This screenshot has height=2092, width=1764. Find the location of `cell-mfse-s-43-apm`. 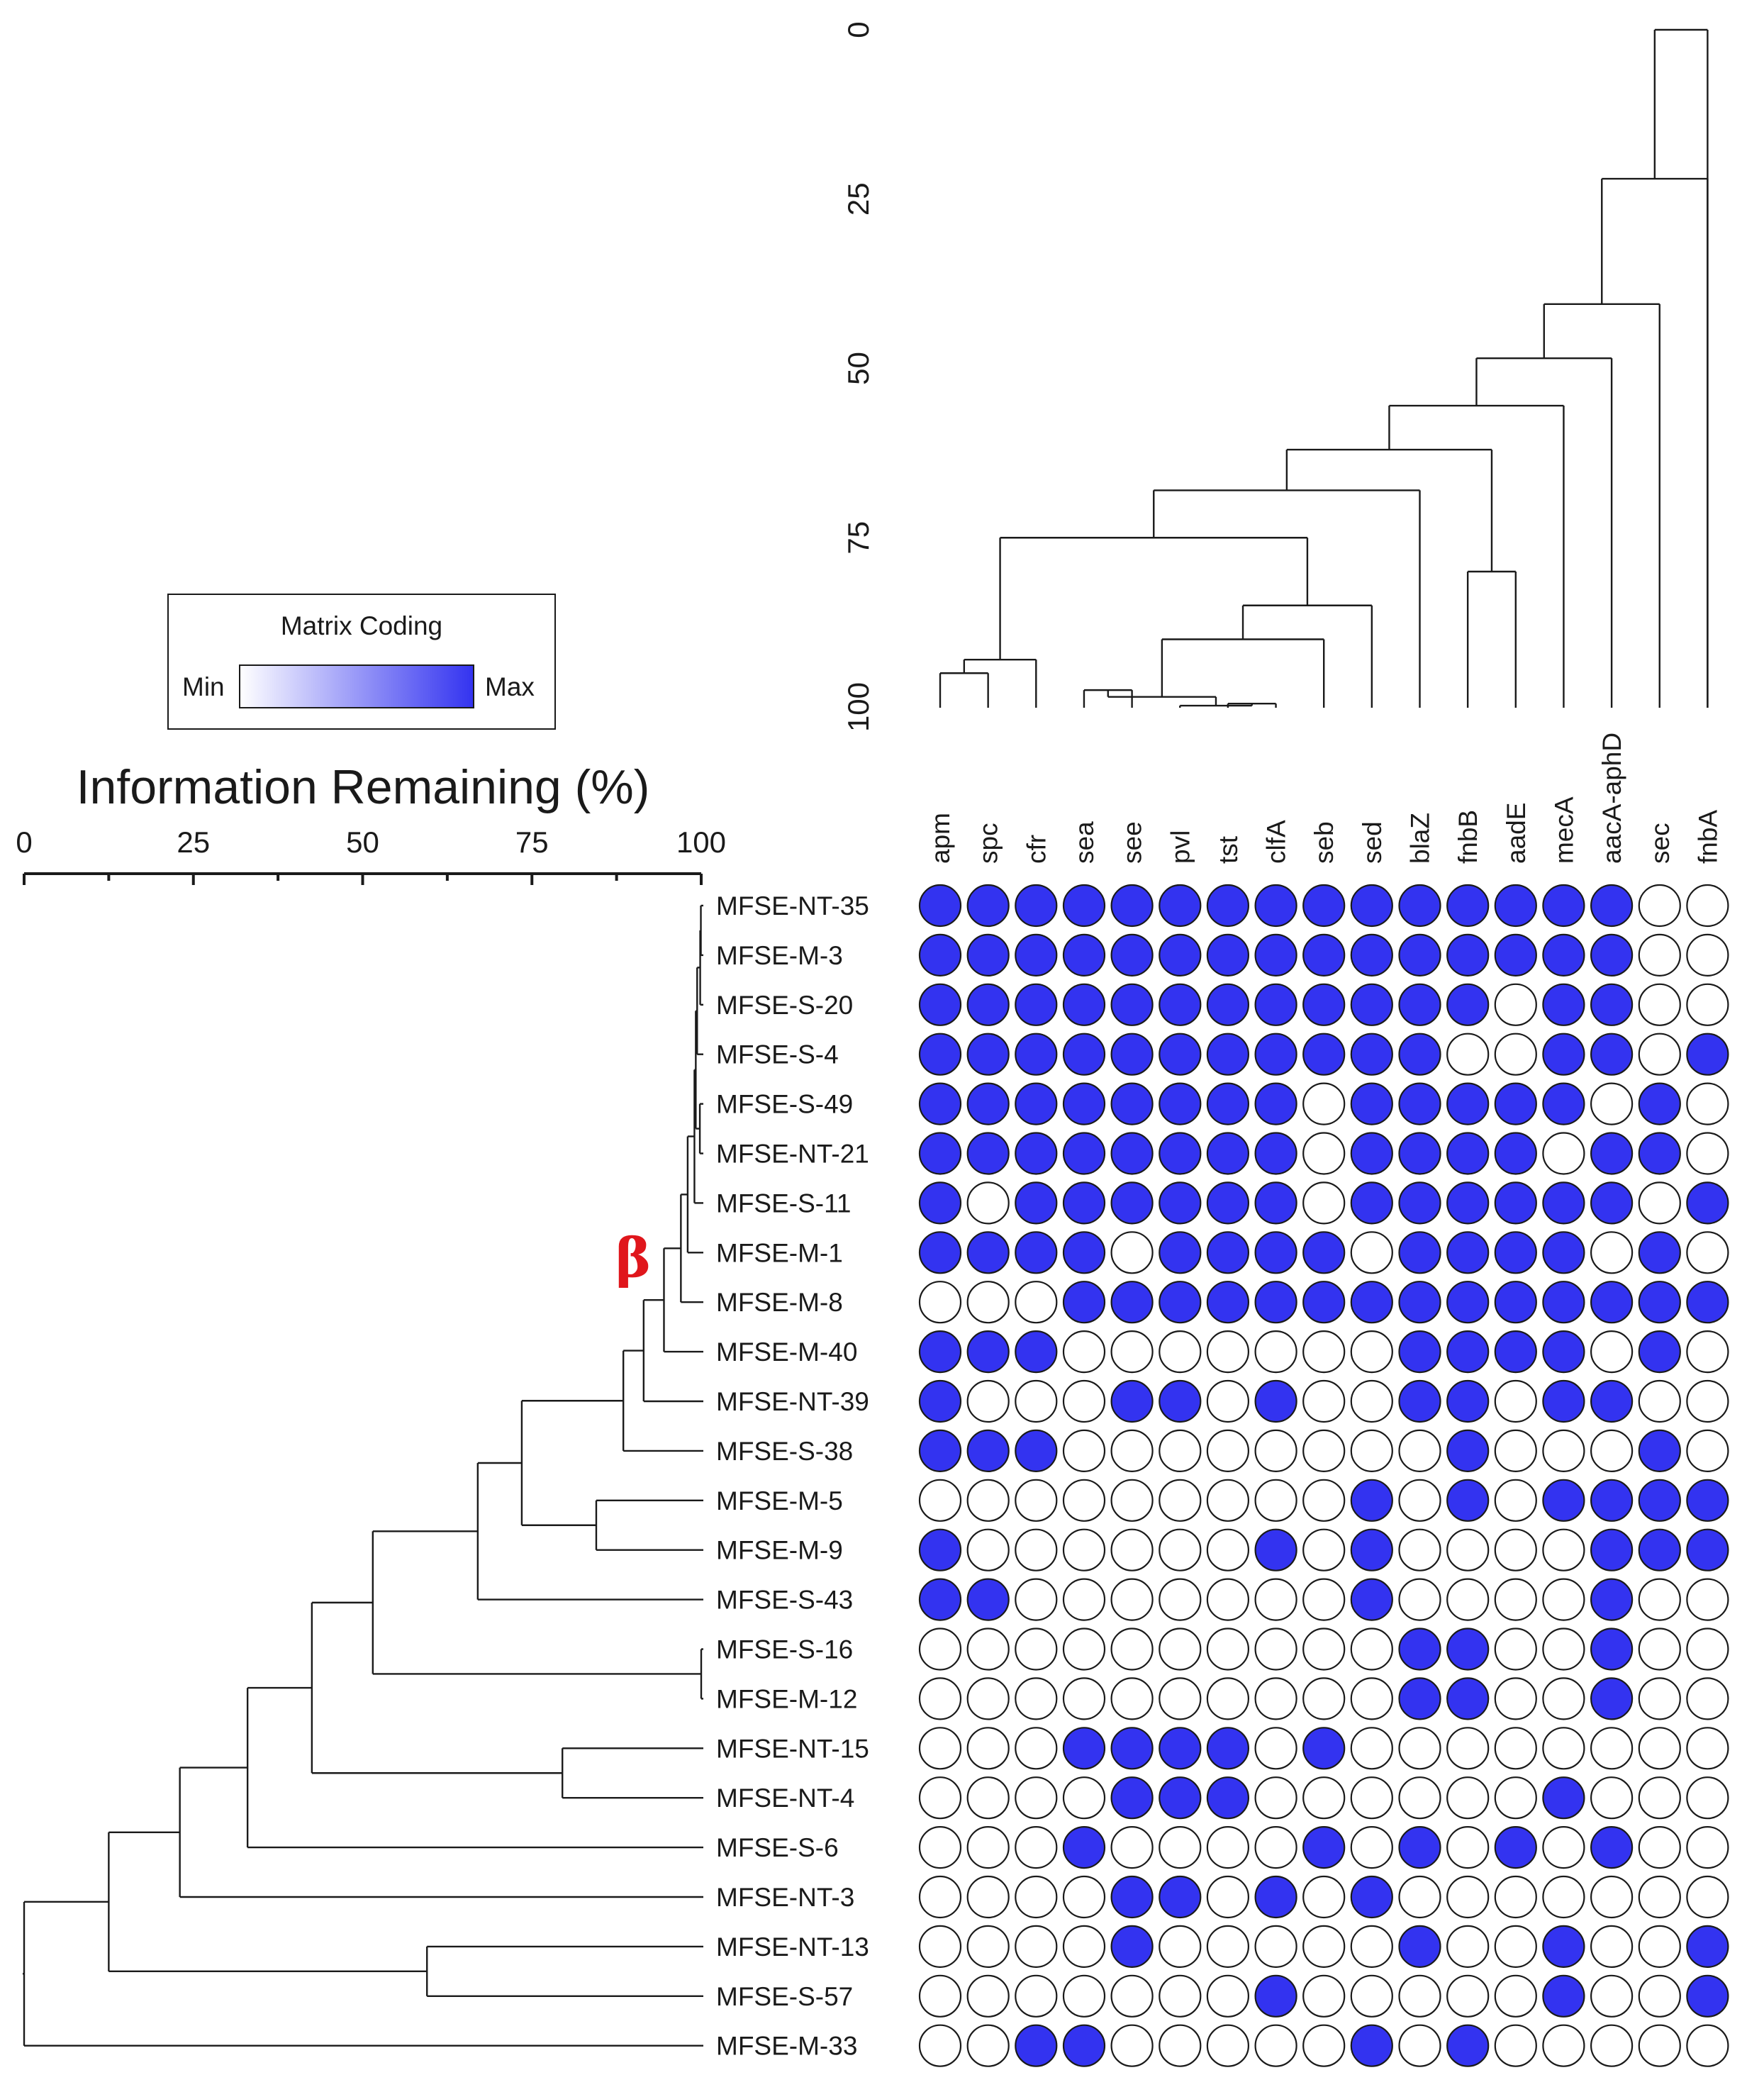

cell-mfse-s-43-apm is located at coordinates (940, 1599).